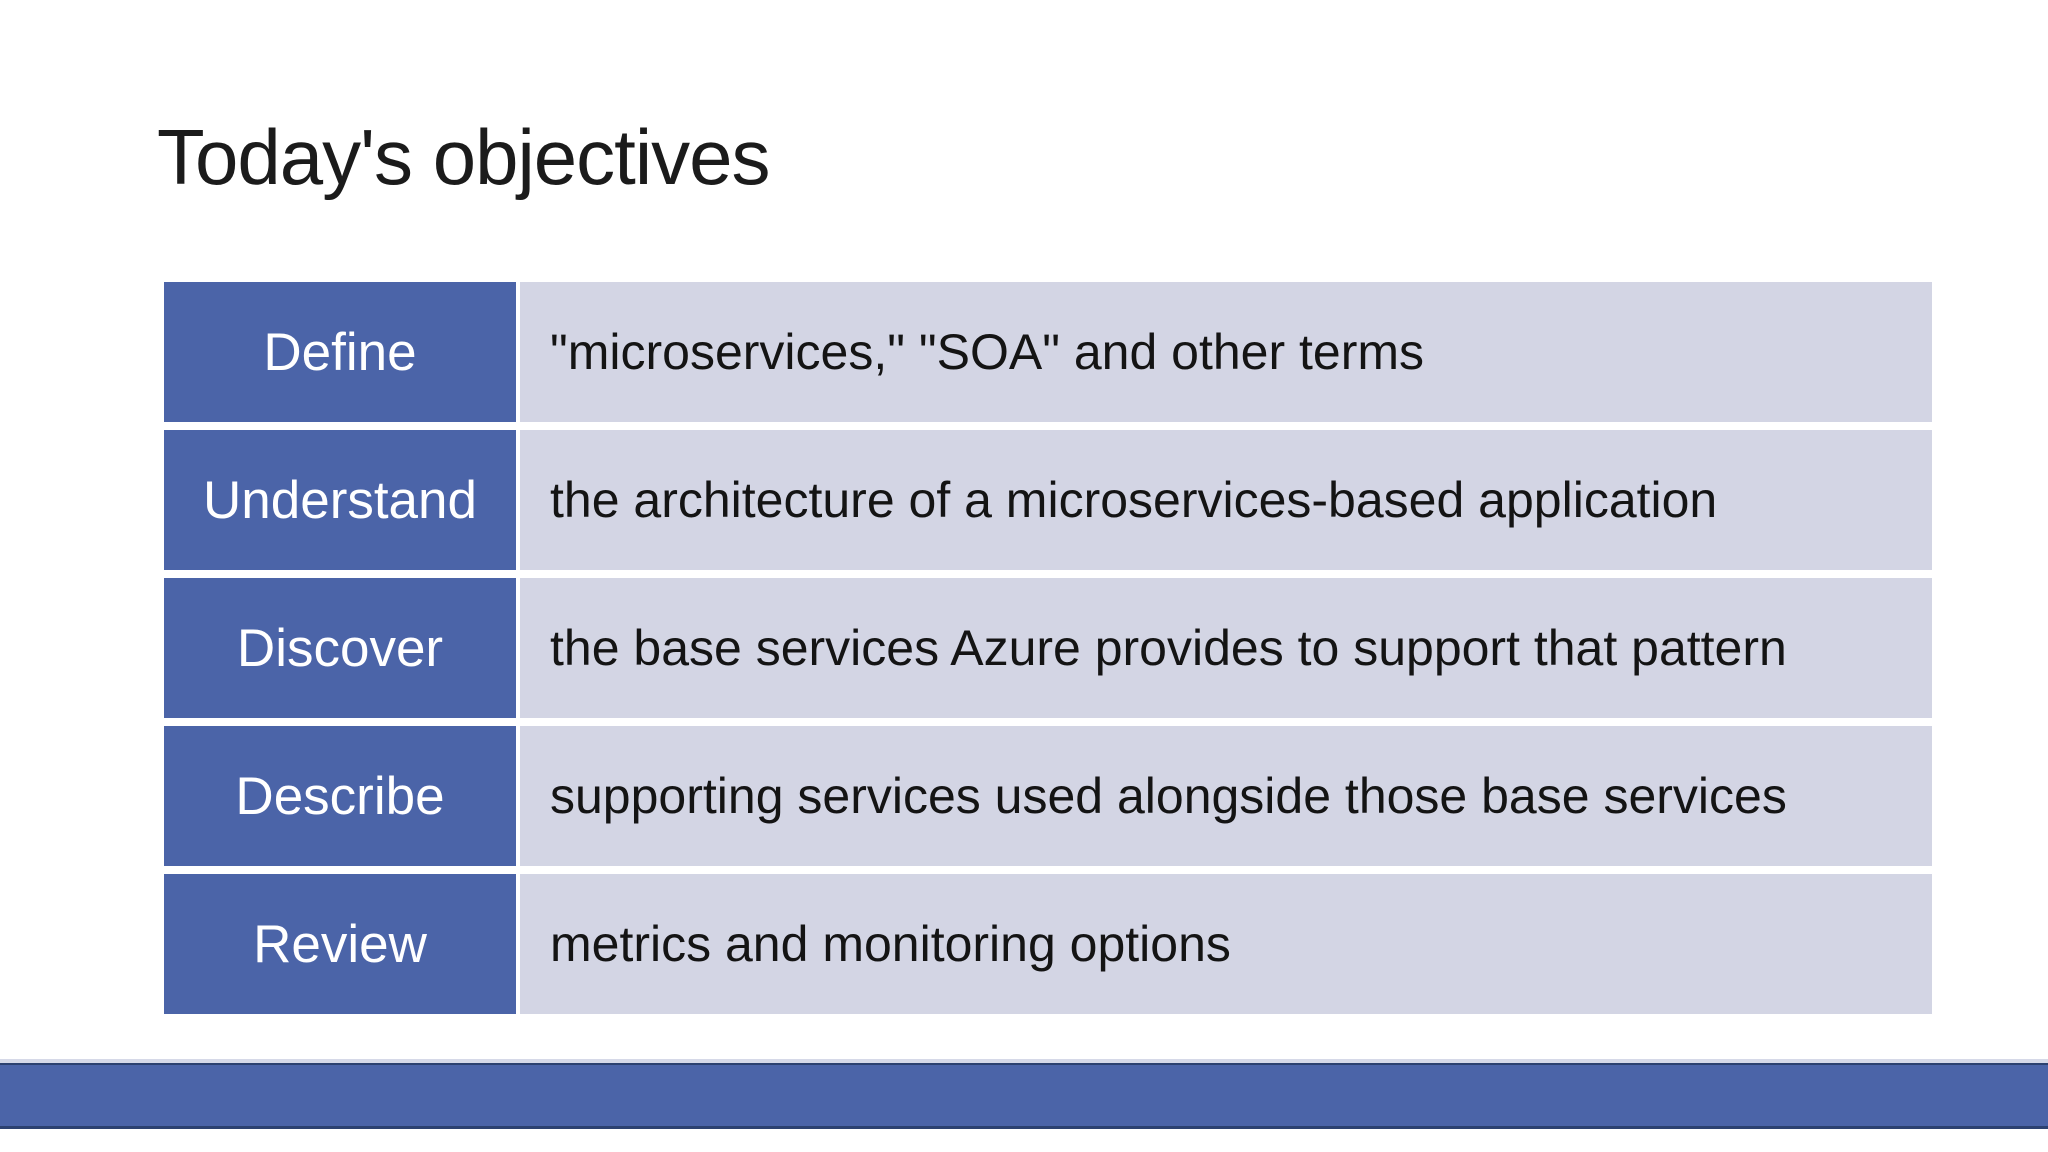  Describe the element at coordinates (340, 648) in the screenshot. I see `objective-term-cell: Discover` at that location.